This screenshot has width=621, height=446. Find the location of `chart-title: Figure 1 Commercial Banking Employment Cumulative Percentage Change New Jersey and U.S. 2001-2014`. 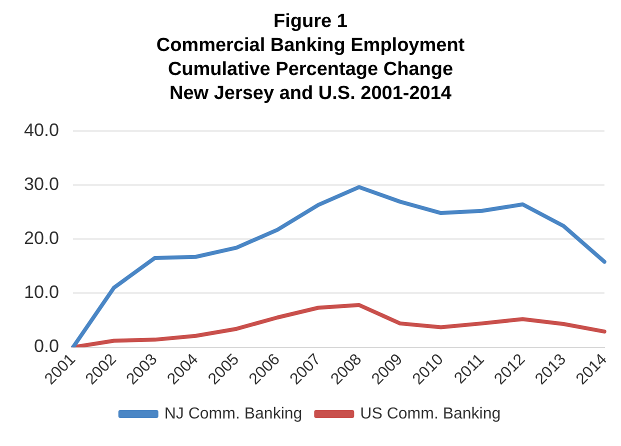

chart-title: Figure 1 Commercial Banking Employment Cumulative Percentage Change New Jersey and U.S. 2001-2014 is located at coordinates (310, 58).